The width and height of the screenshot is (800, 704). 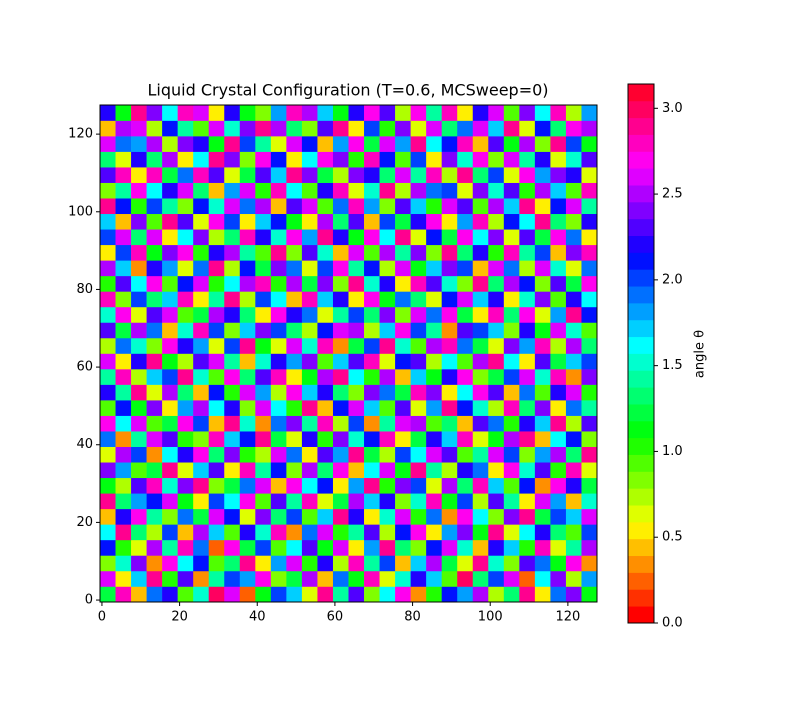 What do you see at coordinates (84, 289) in the screenshot?
I see `y-tick-label: 80` at bounding box center [84, 289].